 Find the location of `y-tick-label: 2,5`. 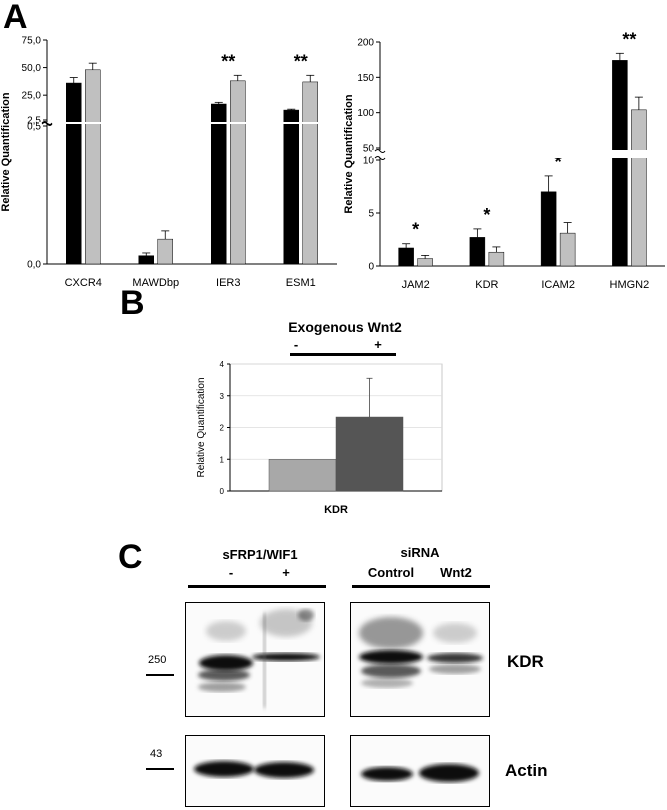

y-tick-label: 2,5 is located at coordinates (34, 121).